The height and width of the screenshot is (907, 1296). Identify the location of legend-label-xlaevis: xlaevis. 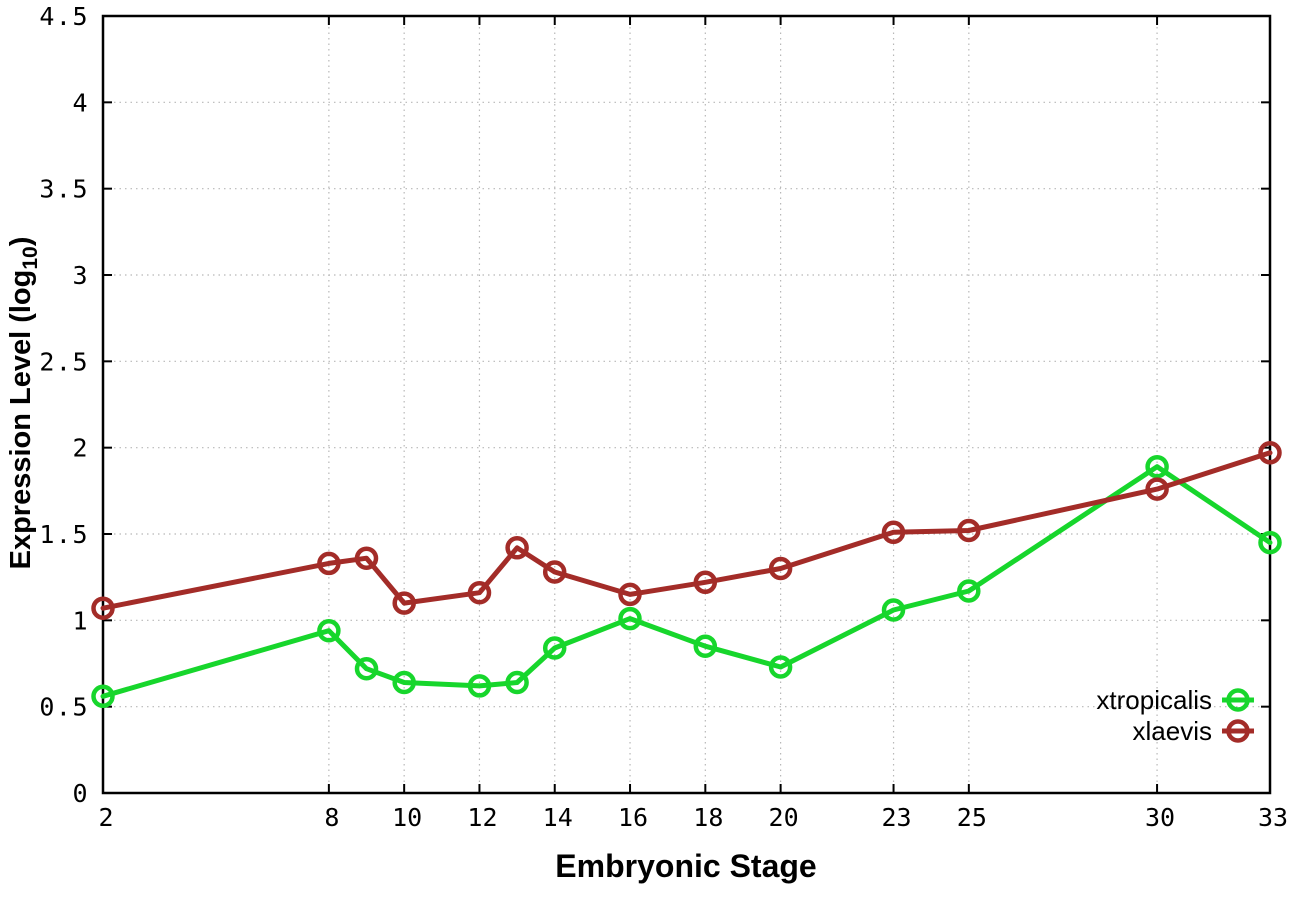
(1172, 731).